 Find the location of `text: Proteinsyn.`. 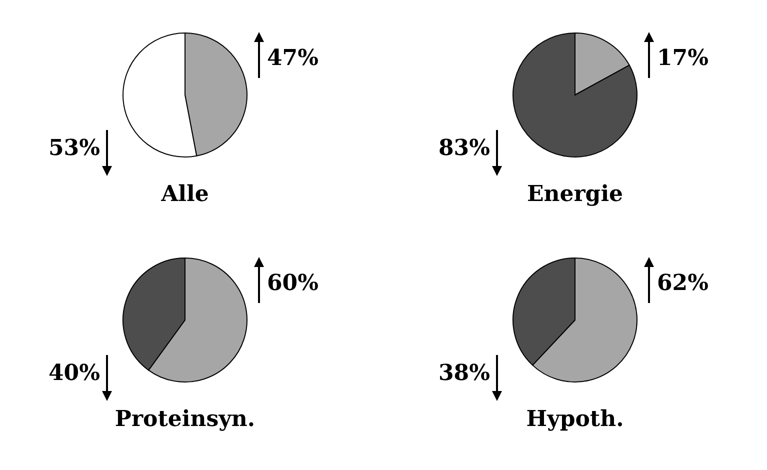

text: Proteinsyn. is located at coordinates (185, 419).